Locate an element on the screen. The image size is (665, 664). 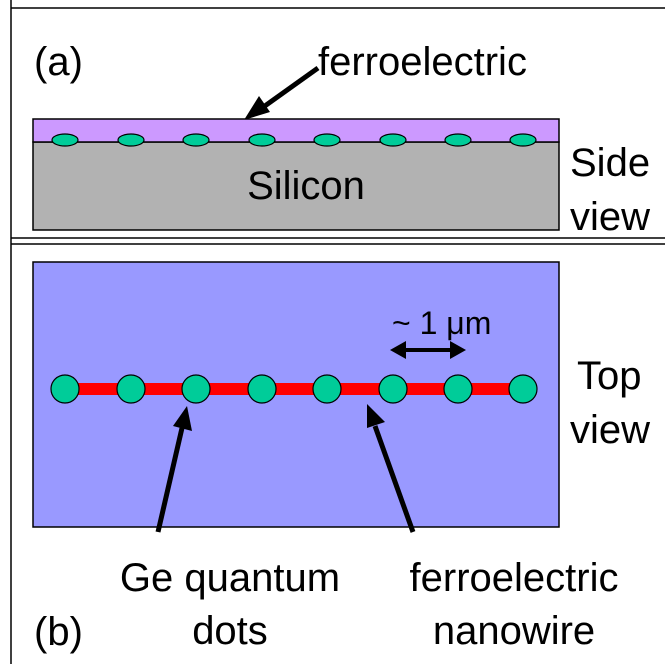
silicon-substrate is located at coordinates (296, 186).